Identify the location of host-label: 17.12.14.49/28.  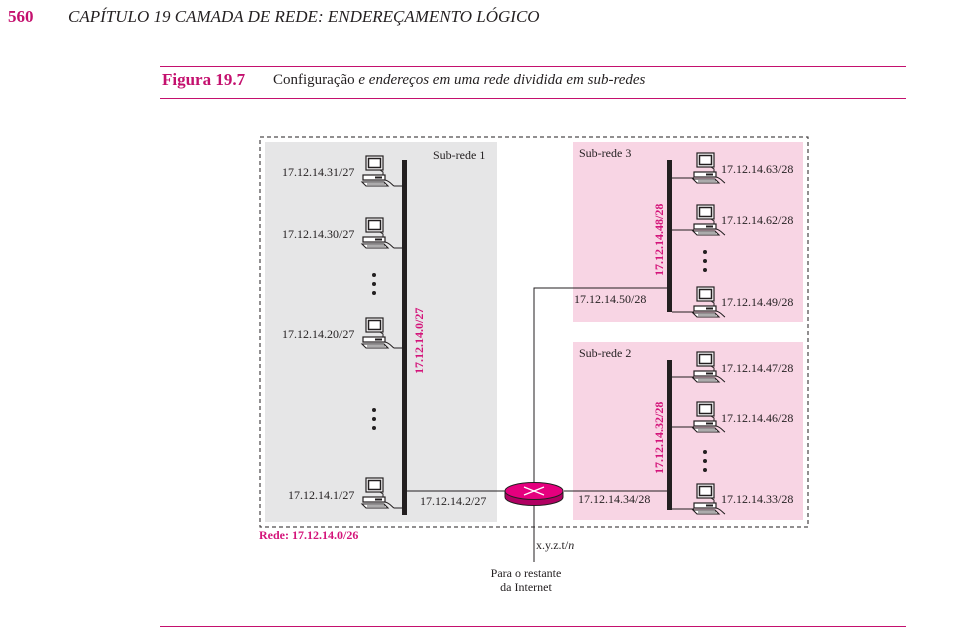
(757, 302).